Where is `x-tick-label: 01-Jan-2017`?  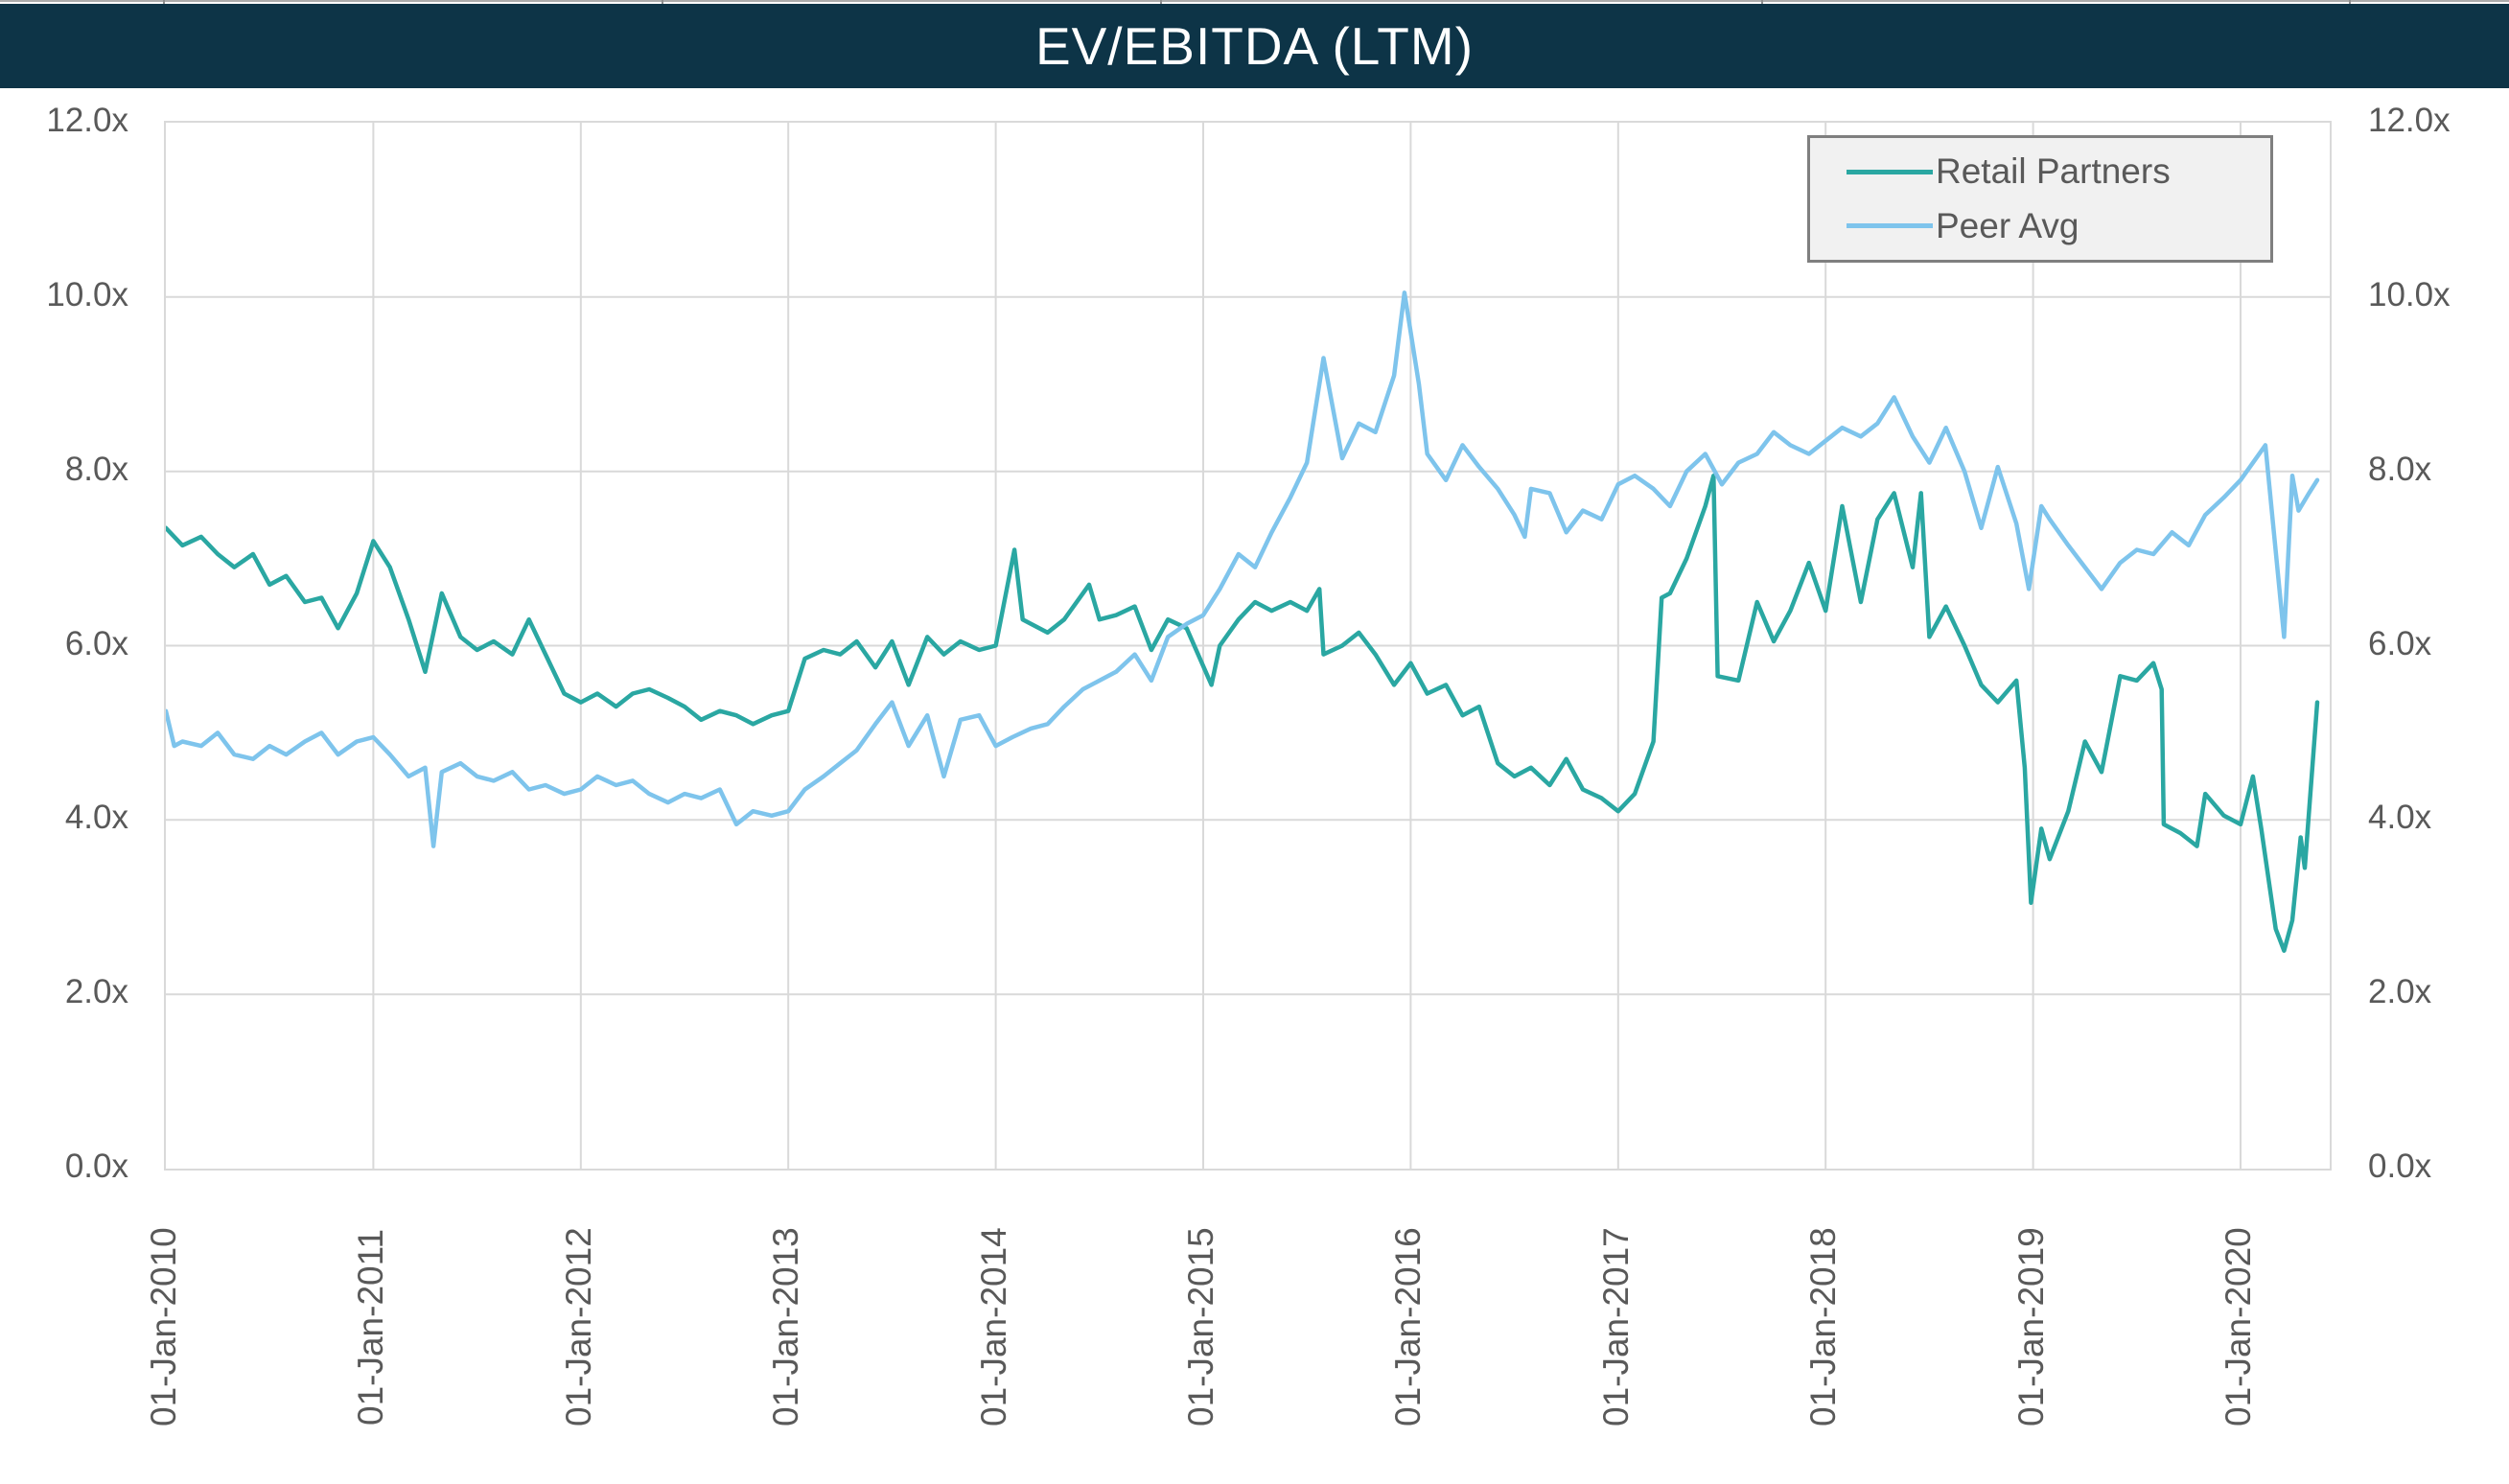
x-tick-label: 01-Jan-2017 is located at coordinates (1616, 1327).